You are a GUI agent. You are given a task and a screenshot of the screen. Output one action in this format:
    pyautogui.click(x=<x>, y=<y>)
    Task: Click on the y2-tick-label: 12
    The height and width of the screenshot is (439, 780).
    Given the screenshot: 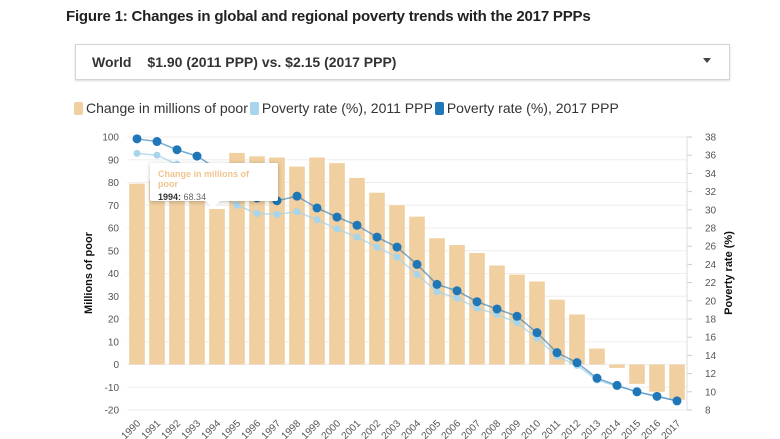 What is the action you would take?
    pyautogui.click(x=711, y=374)
    